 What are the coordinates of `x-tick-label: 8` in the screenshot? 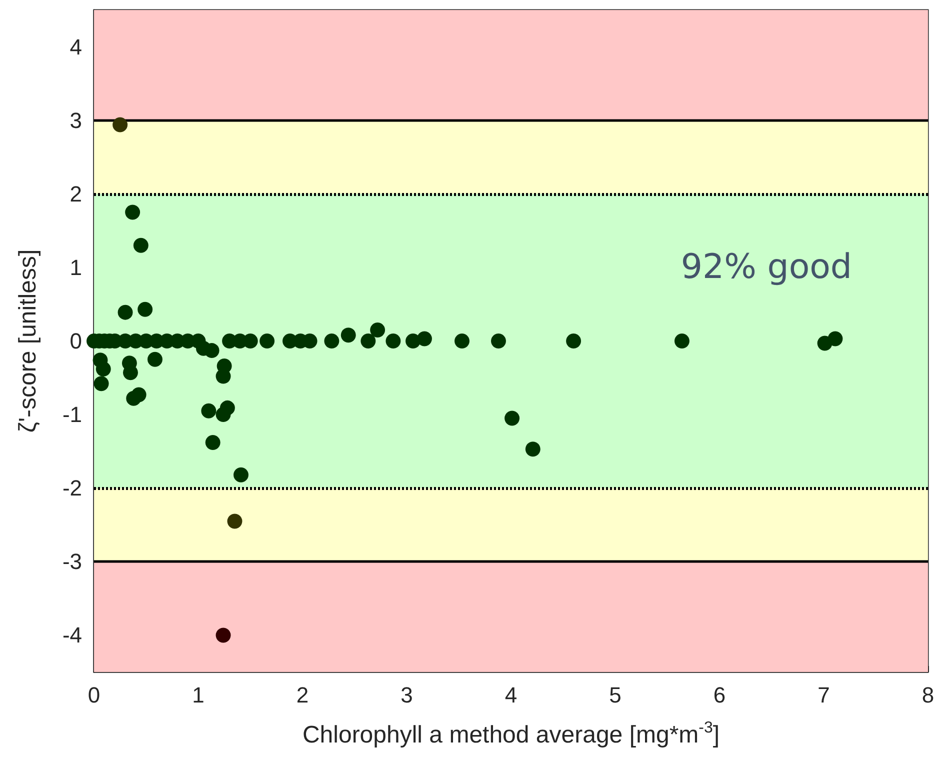 It's located at (928, 695).